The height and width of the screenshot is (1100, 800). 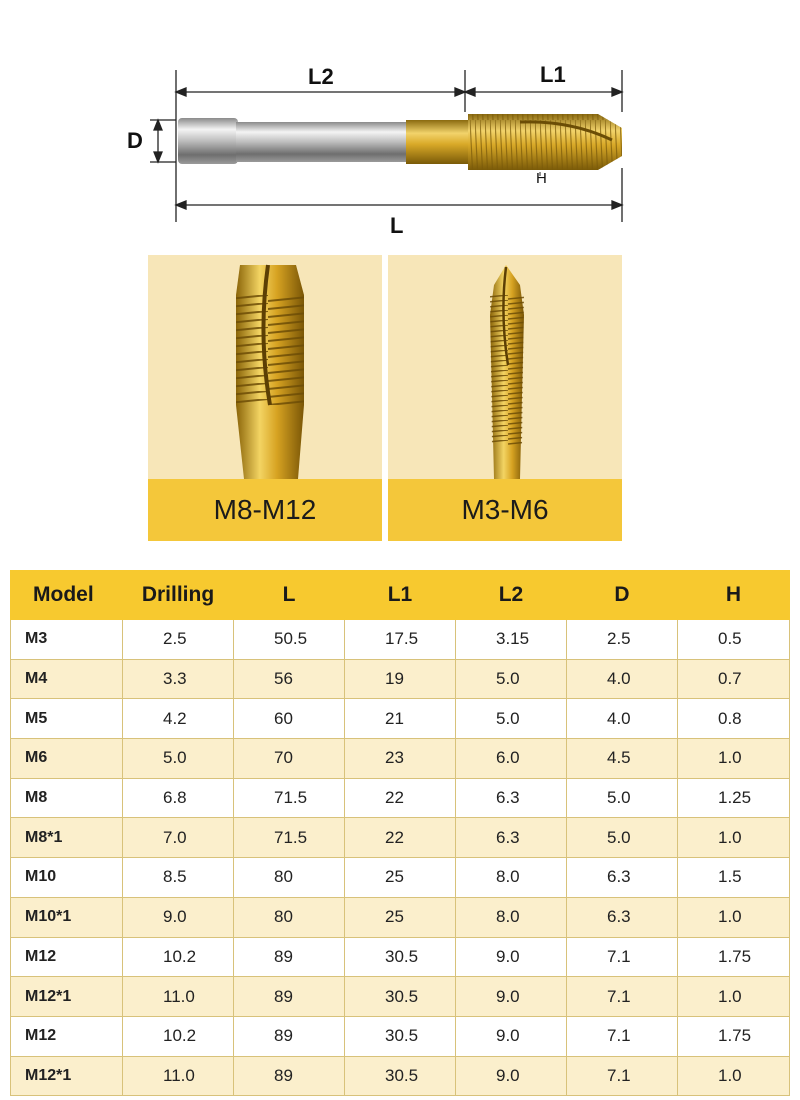 What do you see at coordinates (511, 758) in the screenshot?
I see `cell-l2: 6.0` at bounding box center [511, 758].